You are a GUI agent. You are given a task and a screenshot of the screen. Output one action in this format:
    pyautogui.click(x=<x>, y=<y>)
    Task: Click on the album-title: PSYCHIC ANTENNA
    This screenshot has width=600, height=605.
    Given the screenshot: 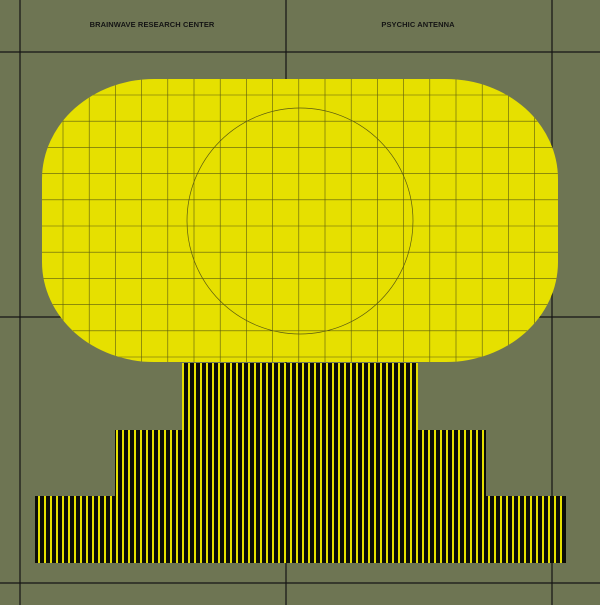 What is the action you would take?
    pyautogui.click(x=418, y=24)
    